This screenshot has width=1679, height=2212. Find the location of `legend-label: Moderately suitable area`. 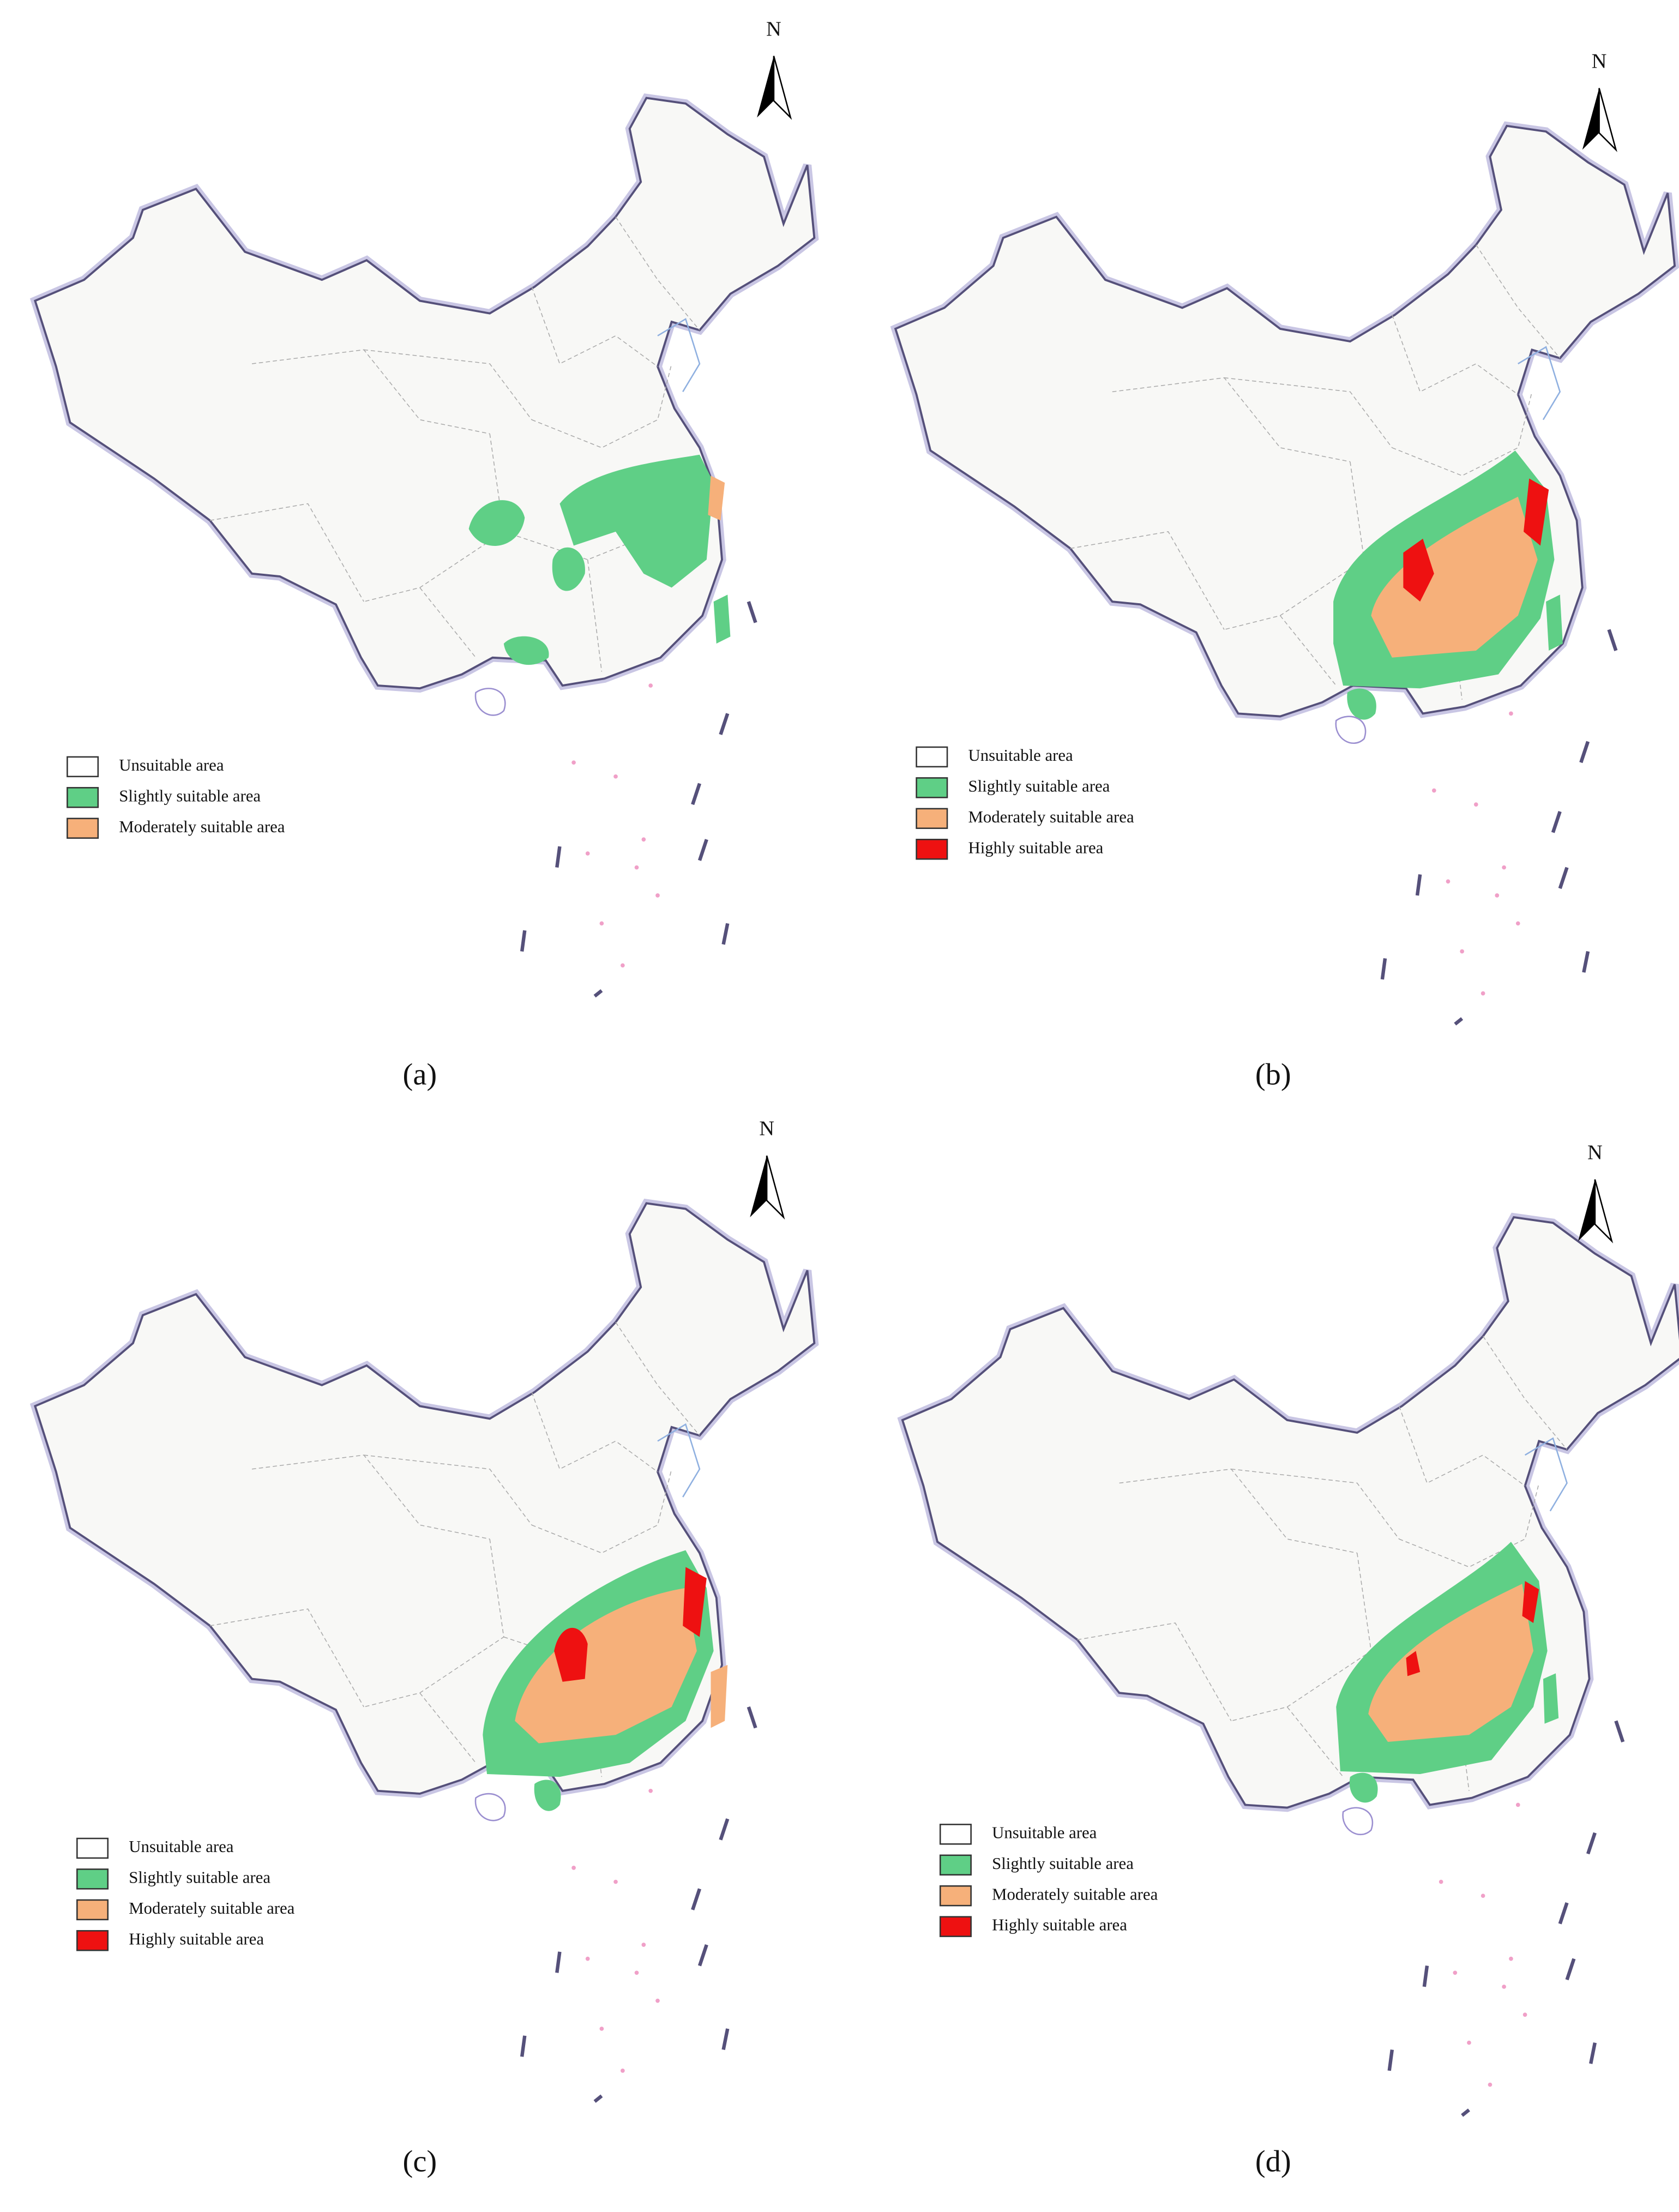

legend-label: Moderately suitable area is located at coordinates (212, 1908).